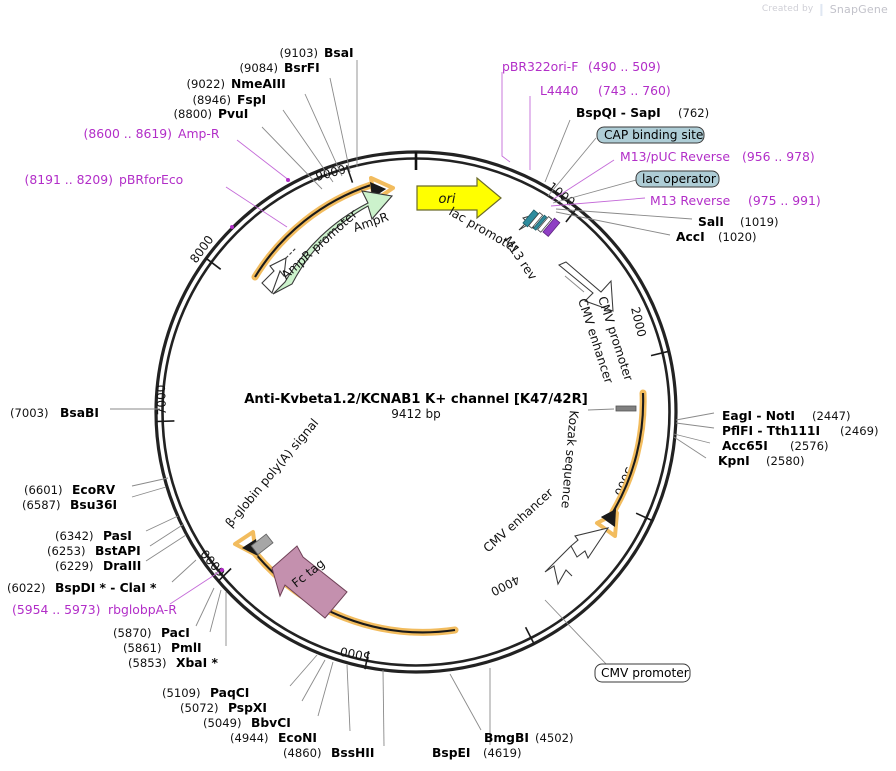  What do you see at coordinates (459, 198) in the screenshot?
I see `feature-ori: ori` at bounding box center [459, 198].